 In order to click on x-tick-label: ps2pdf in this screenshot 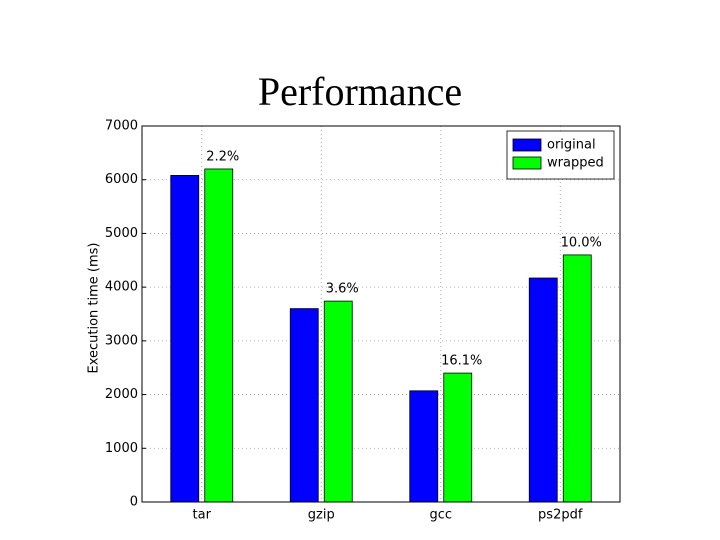, I will do `click(560, 515)`.